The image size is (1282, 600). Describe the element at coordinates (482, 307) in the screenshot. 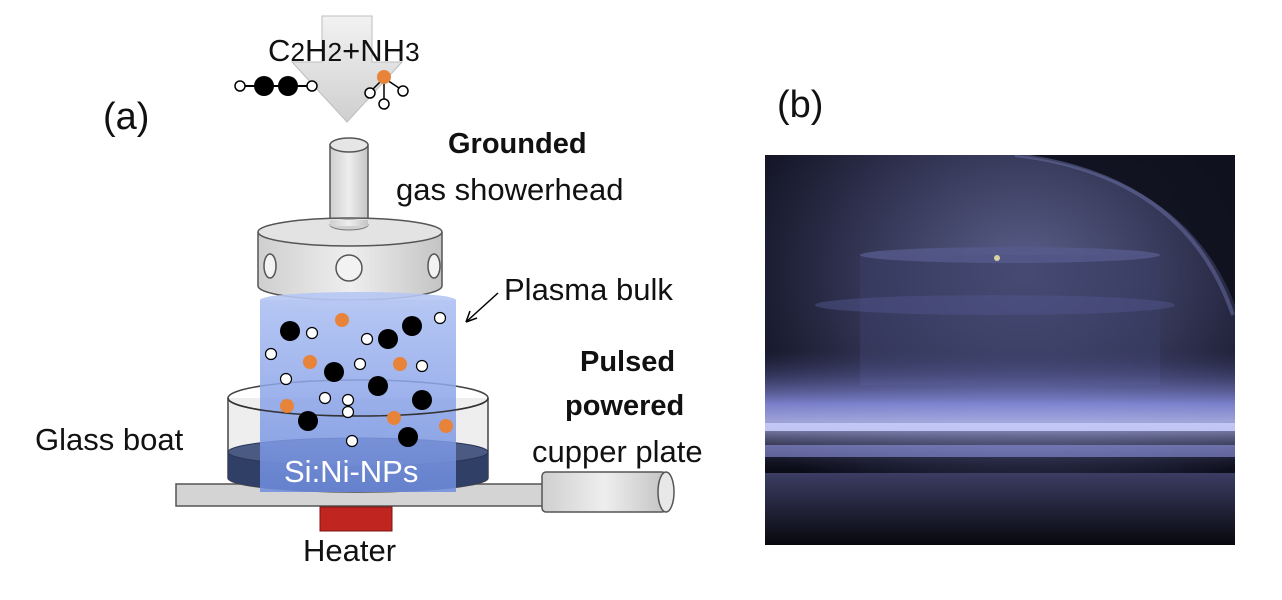

I see `plasma-pointer-arrow` at that location.